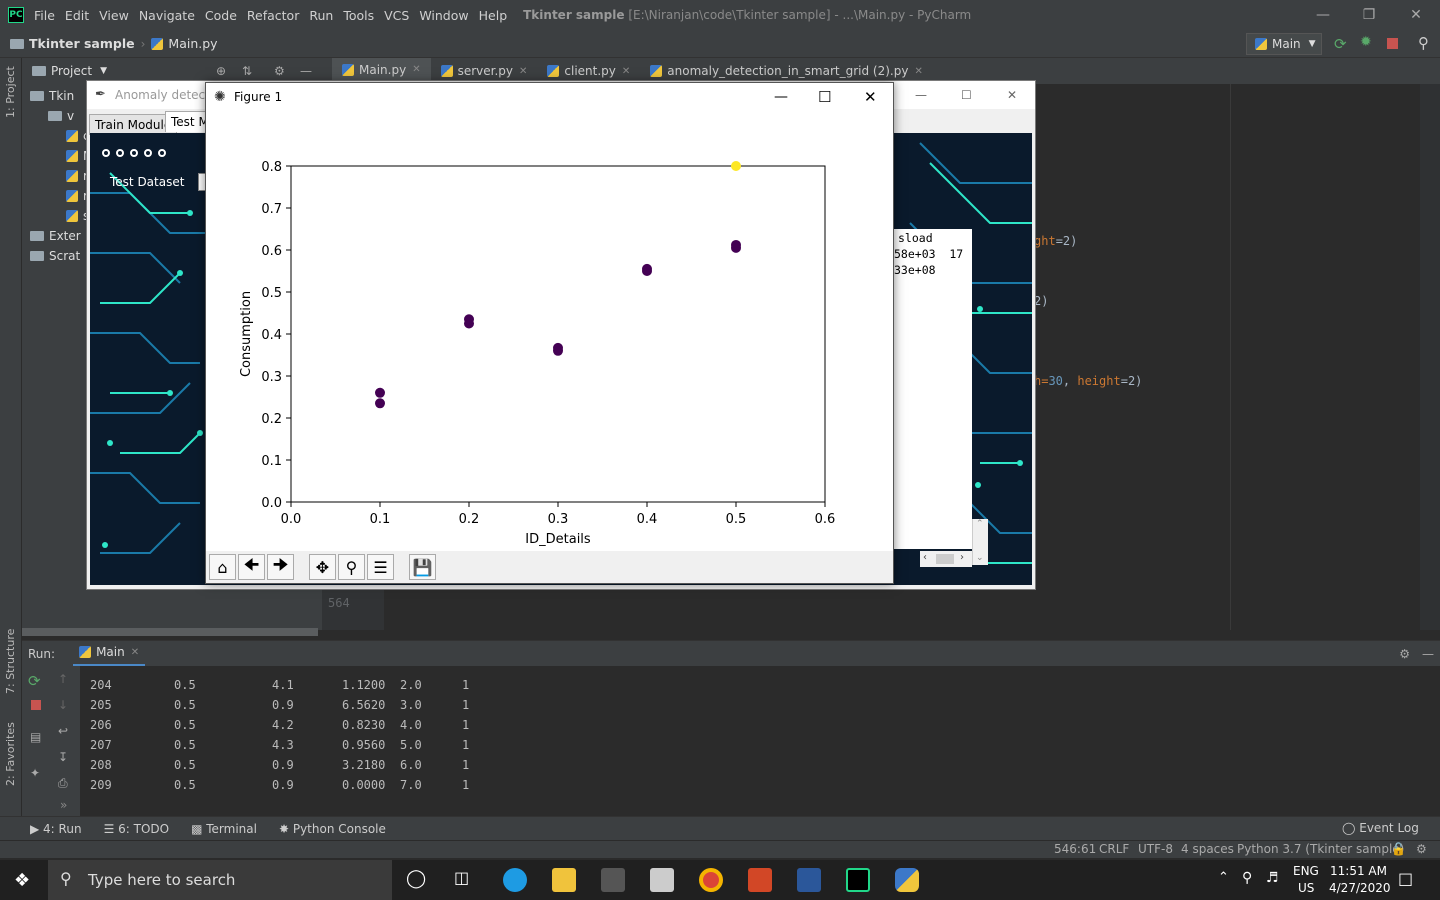  I want to click on lock-icon: 🔓, so click(1398, 849).